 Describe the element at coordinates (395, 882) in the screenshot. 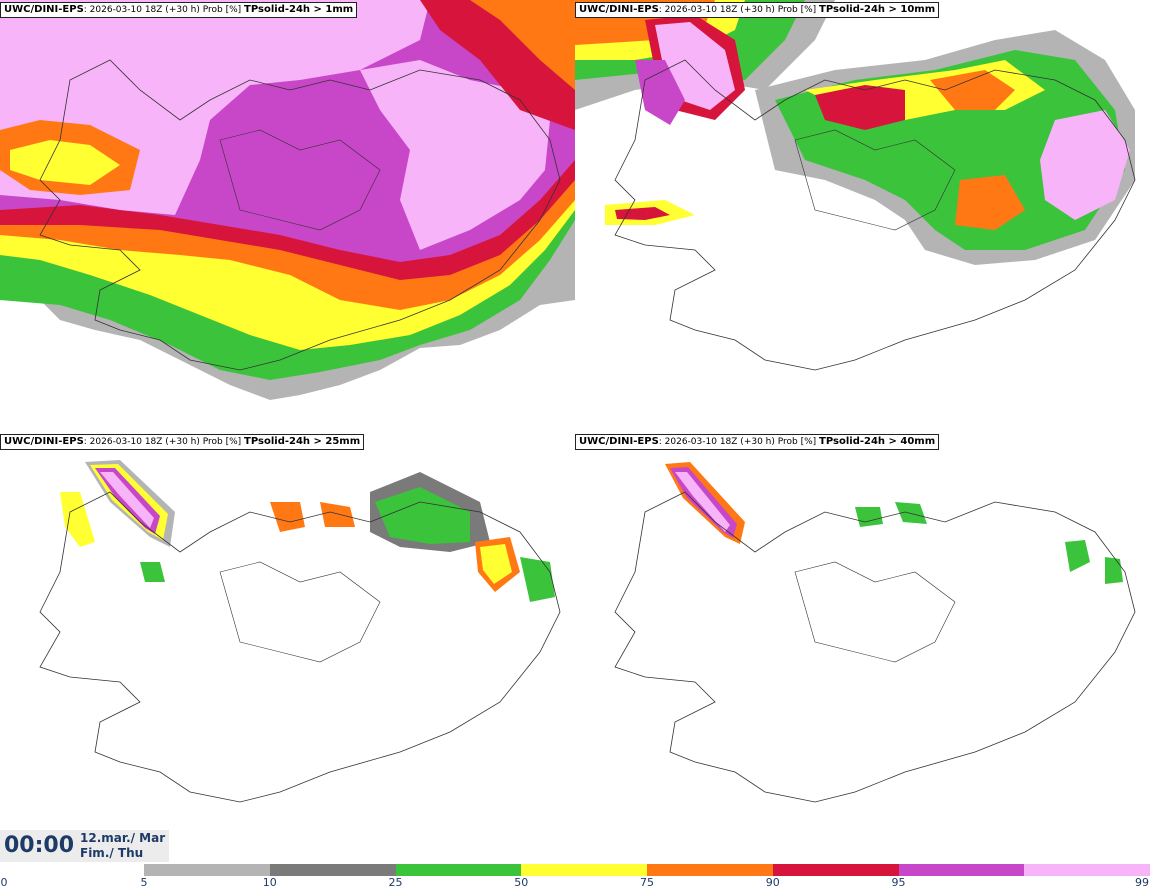

I see `colorbar-tick-label: 25` at that location.